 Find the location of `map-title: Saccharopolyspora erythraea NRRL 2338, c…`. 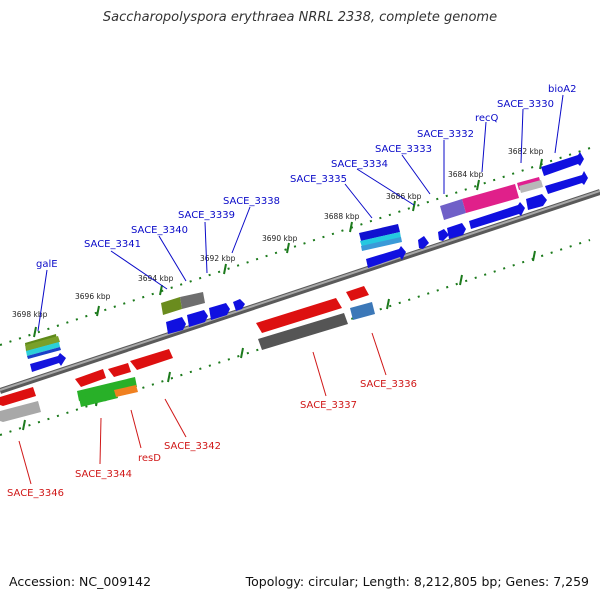

map-title: Saccharopolyspora erythraea NRRL 2338, c… is located at coordinates (300, 17).